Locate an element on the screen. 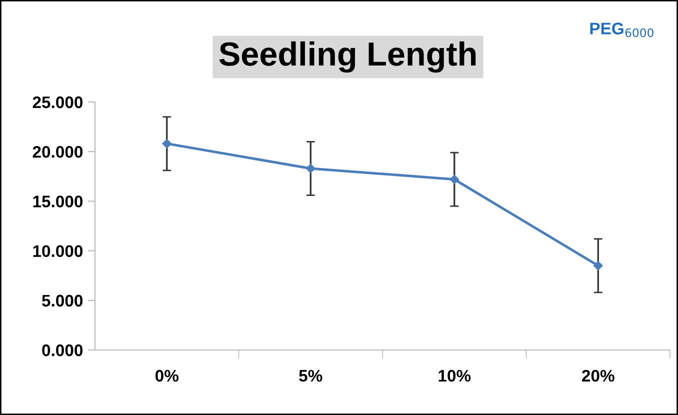  x-tick-label: 5% is located at coordinates (310, 376).